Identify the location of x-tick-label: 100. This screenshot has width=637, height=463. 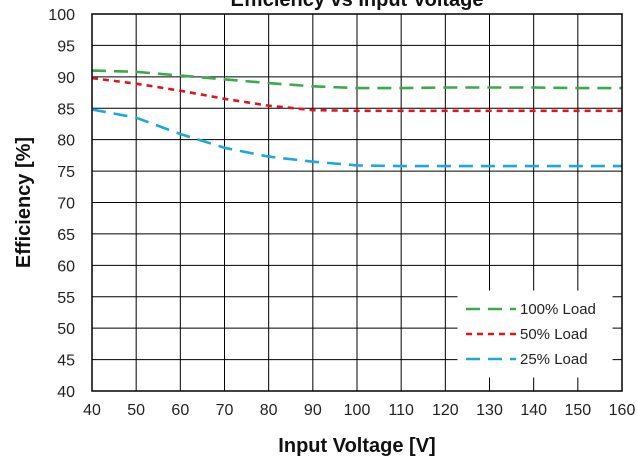
(357, 410).